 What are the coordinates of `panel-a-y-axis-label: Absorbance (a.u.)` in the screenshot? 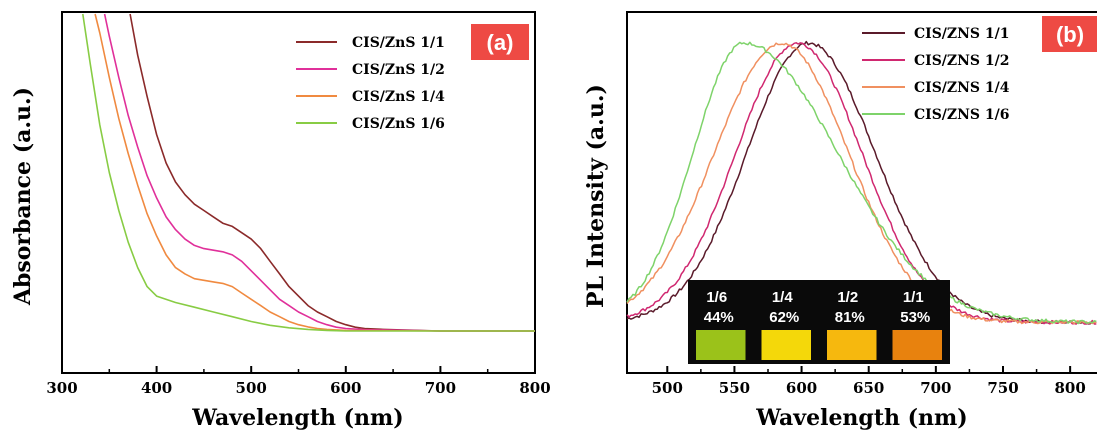 It's located at (23, 196).